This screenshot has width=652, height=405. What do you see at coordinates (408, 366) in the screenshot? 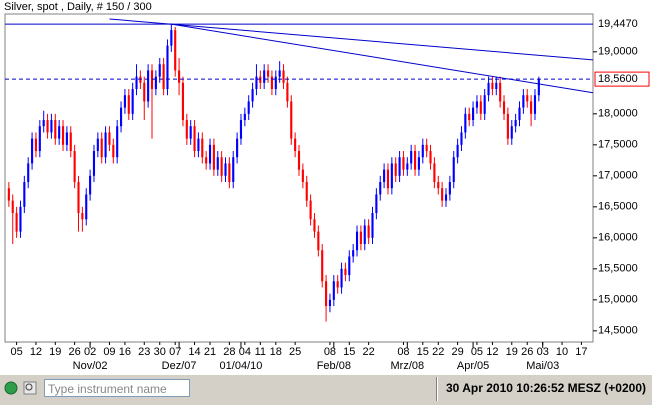
I see `month-label: Mrz/08` at bounding box center [408, 366].